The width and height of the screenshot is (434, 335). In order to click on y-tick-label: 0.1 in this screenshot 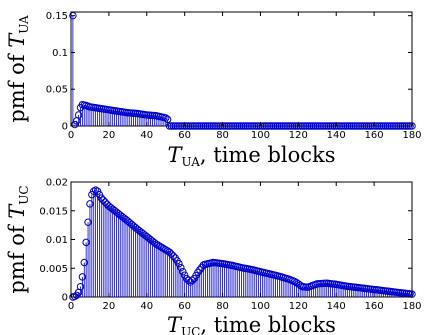, I will do `click(60, 53)`.